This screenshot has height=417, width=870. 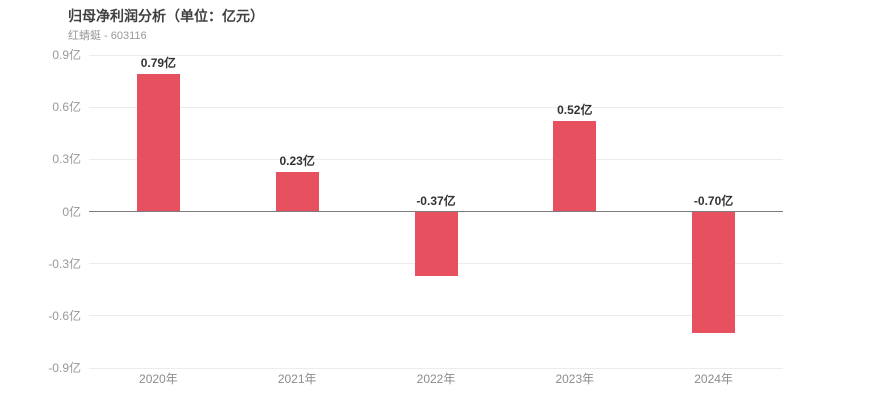 I want to click on bar-value-label: 0.23亿, so click(x=297, y=160).